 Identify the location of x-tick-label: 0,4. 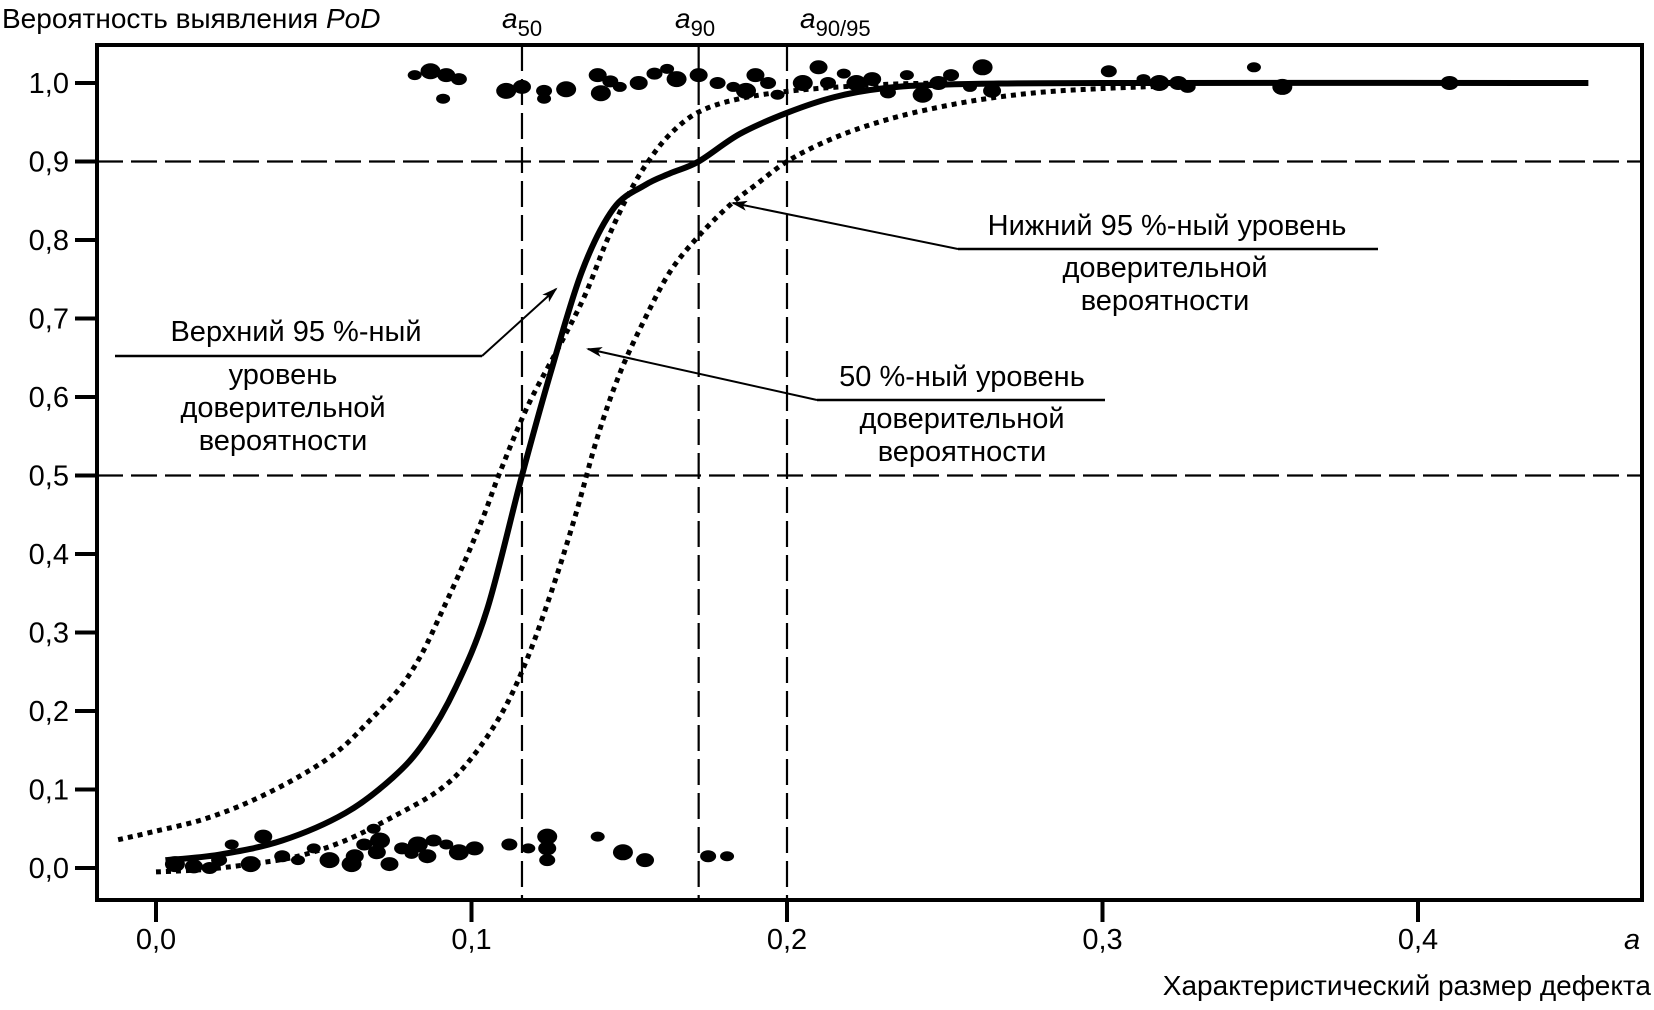
(1418, 940).